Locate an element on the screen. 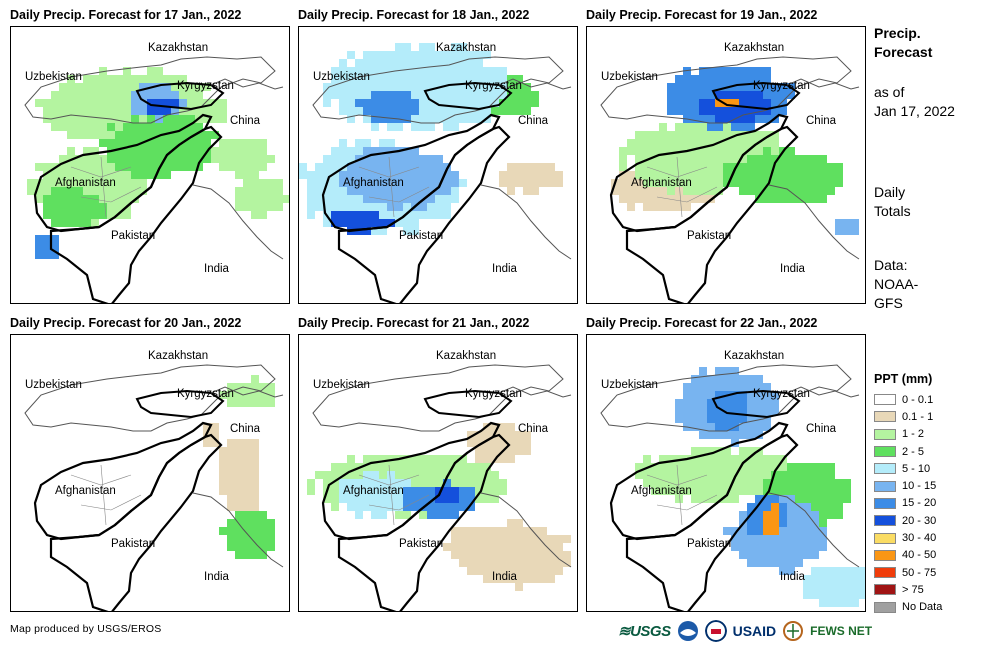 This screenshot has height=649, width=983. country-label-kyrgyzstan: Kyrgyzstan is located at coordinates (493, 394).